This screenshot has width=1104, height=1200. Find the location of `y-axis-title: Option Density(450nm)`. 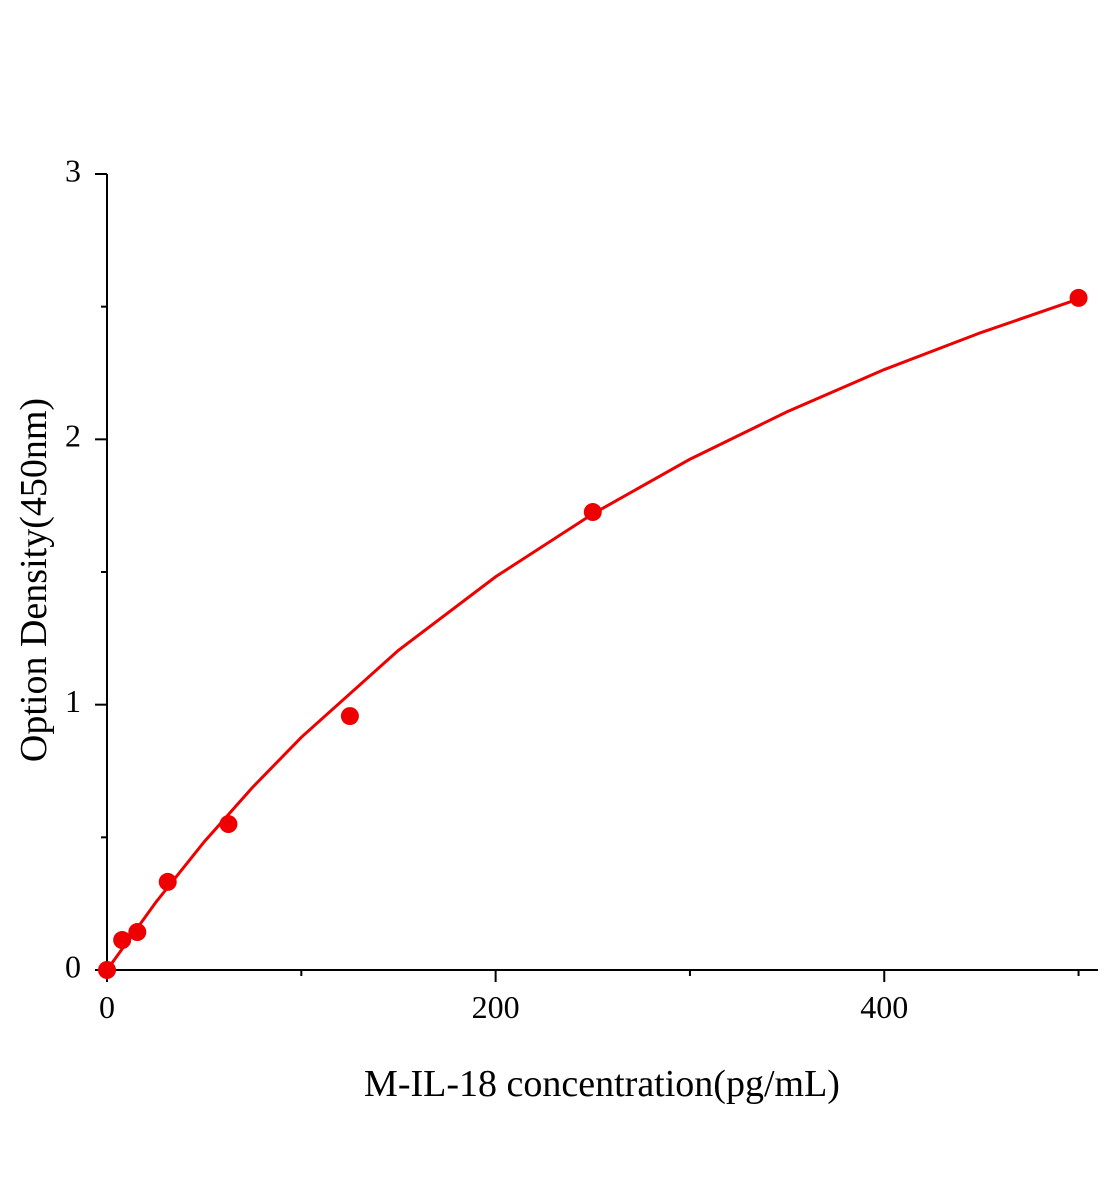

y-axis-title: Option Density(450nm) is located at coordinates (34, 580).